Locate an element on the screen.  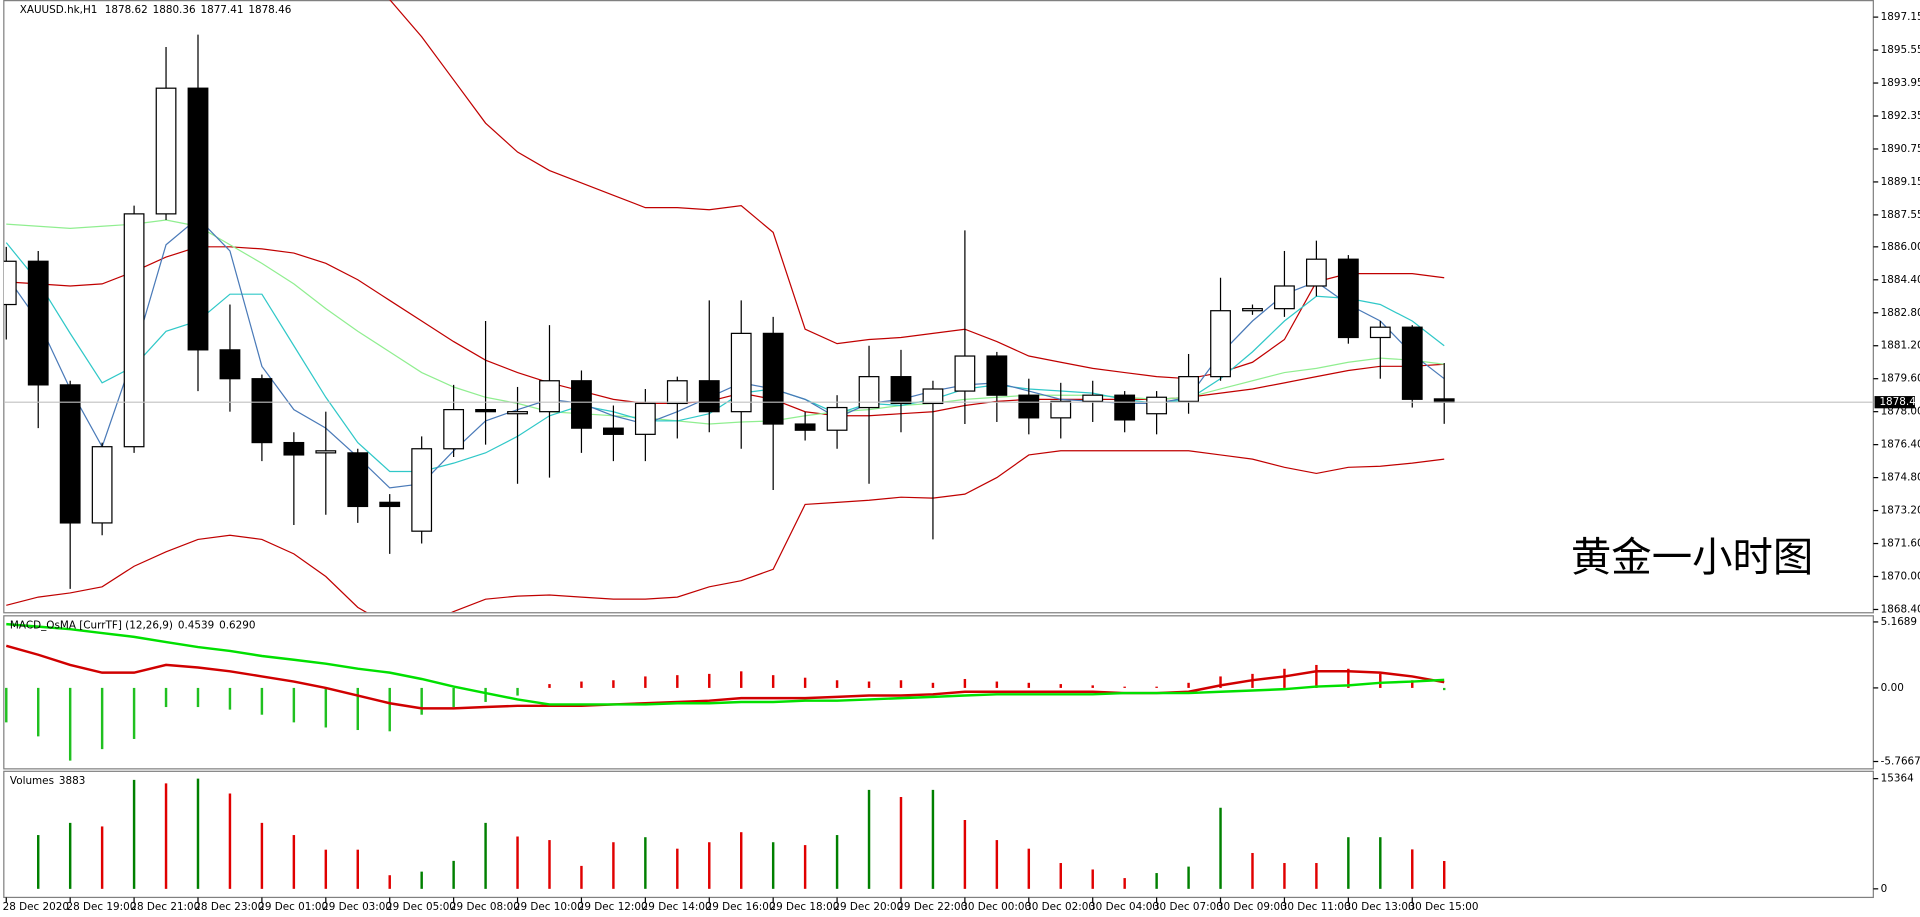
x-tick-label: 29 Dec 22:00 is located at coordinates (932, 907).